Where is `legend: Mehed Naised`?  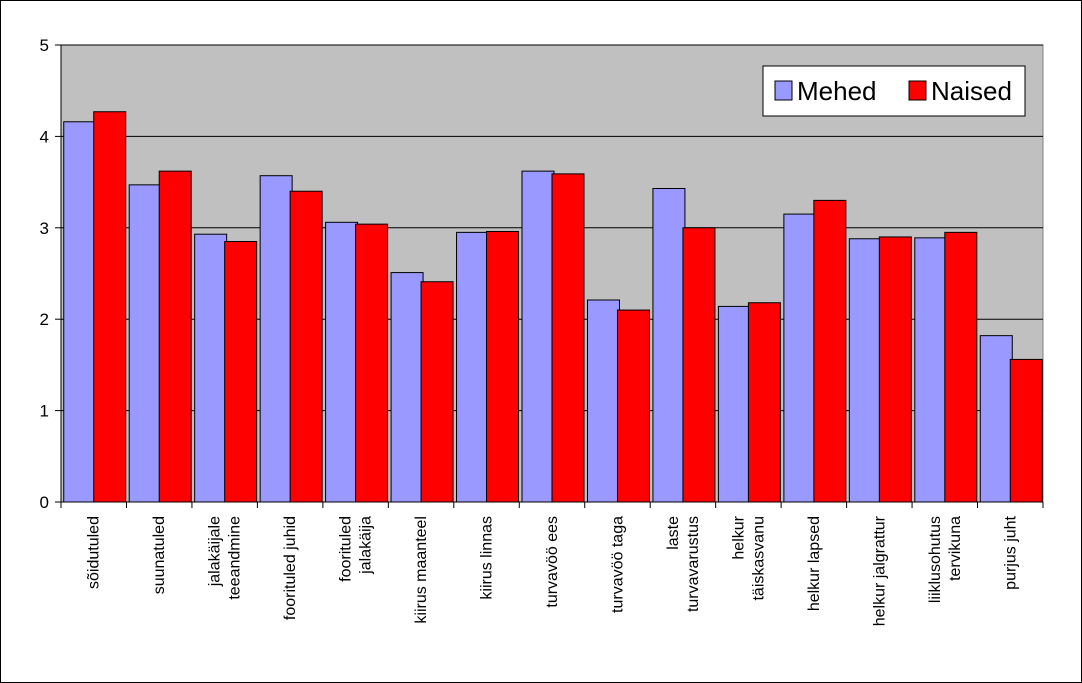
legend: Mehed Naised is located at coordinates (894, 91).